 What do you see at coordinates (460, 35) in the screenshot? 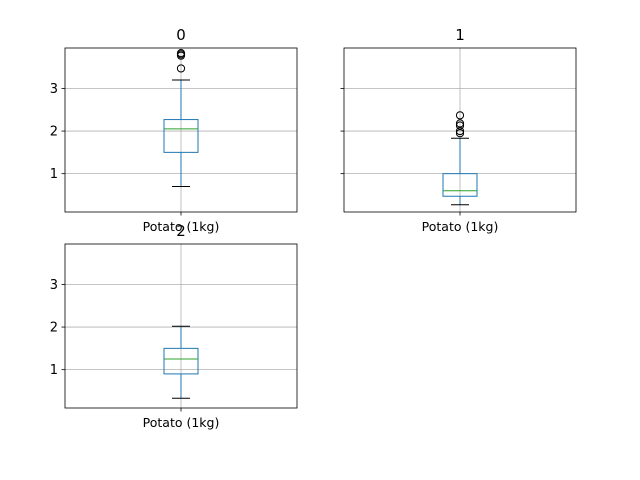
I see `subplot-title: 1` at bounding box center [460, 35].